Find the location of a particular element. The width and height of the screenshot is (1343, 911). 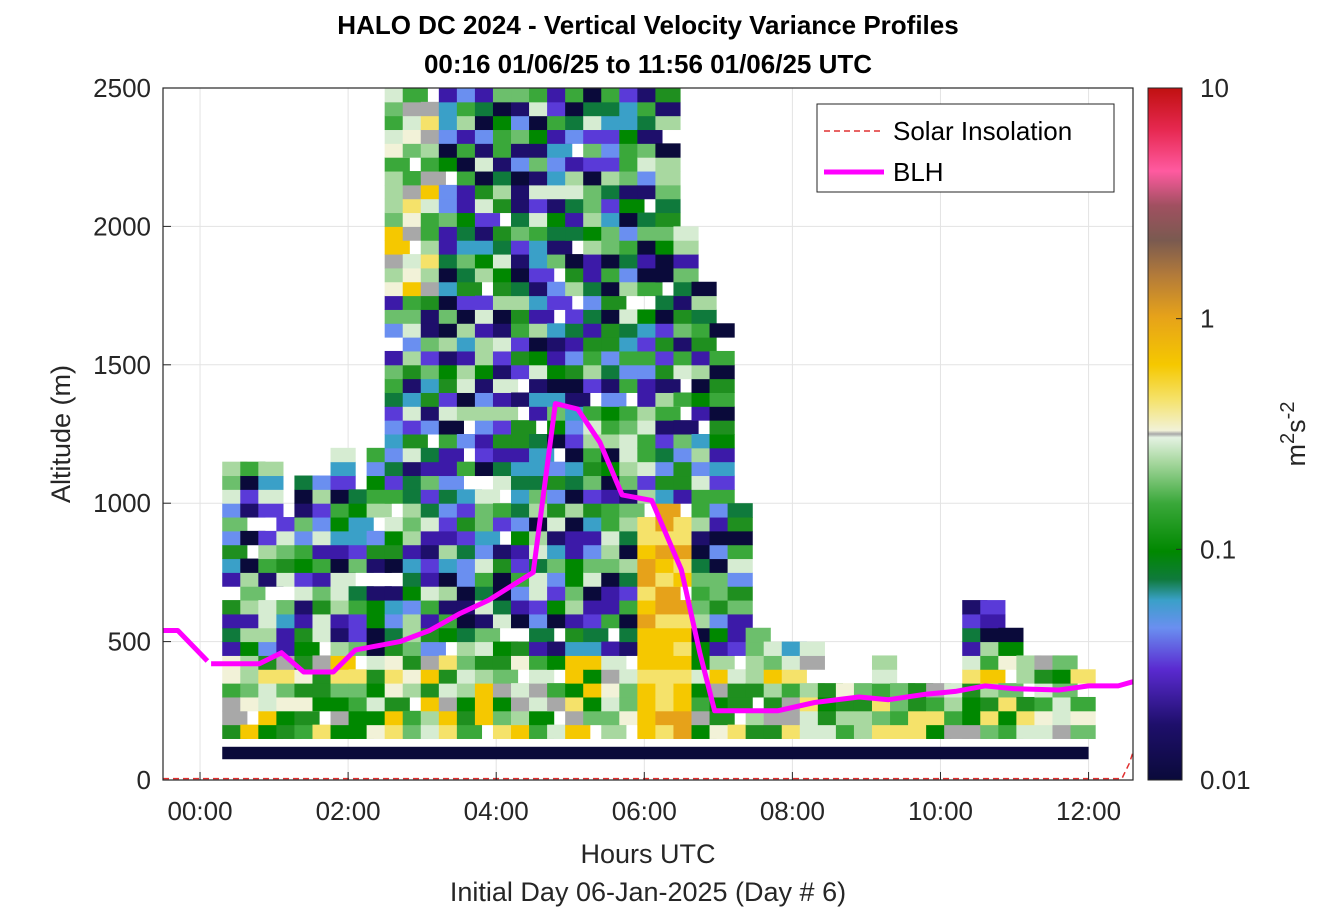

colorbar: 0.01 0.1 1 10 m2s-2 is located at coordinates (1229, 434).